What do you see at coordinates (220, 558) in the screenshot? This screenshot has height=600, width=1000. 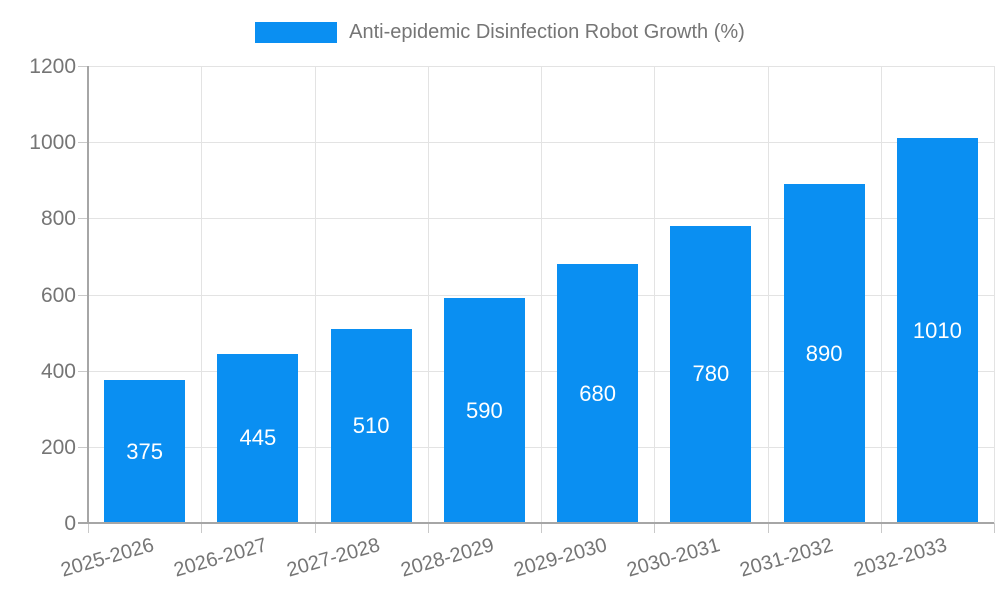 I see `x-axis-tick-label: 2026-2027` at bounding box center [220, 558].